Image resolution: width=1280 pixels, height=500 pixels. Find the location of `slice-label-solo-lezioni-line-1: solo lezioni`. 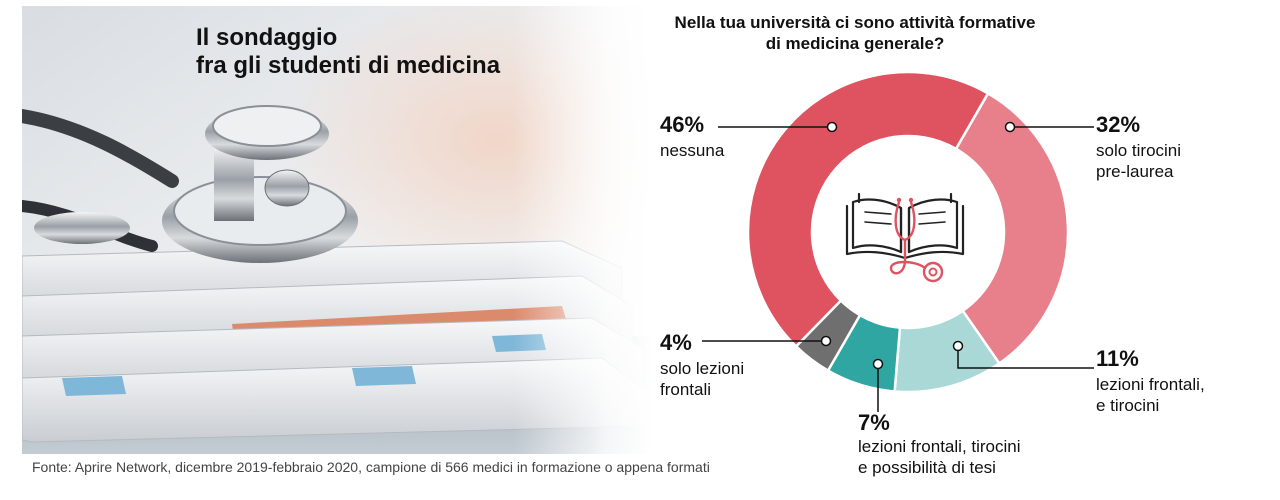

slice-label-solo-lezioni-line-1: solo lezioni is located at coordinates (702, 368).